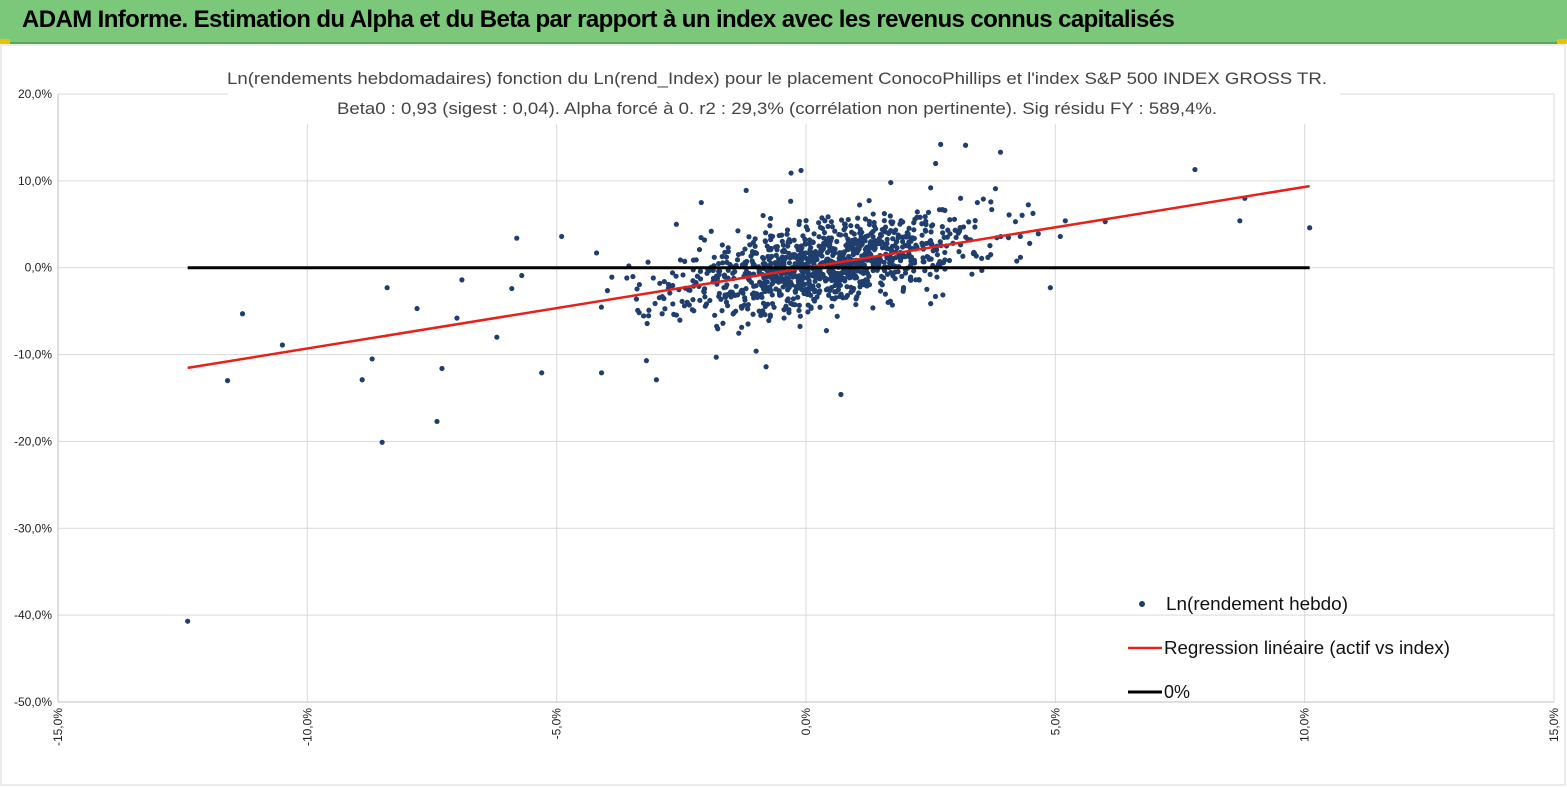  What do you see at coordinates (1257, 604) in the screenshot?
I see `legend-label-scatter: Ln(rendement hebdo)` at bounding box center [1257, 604].